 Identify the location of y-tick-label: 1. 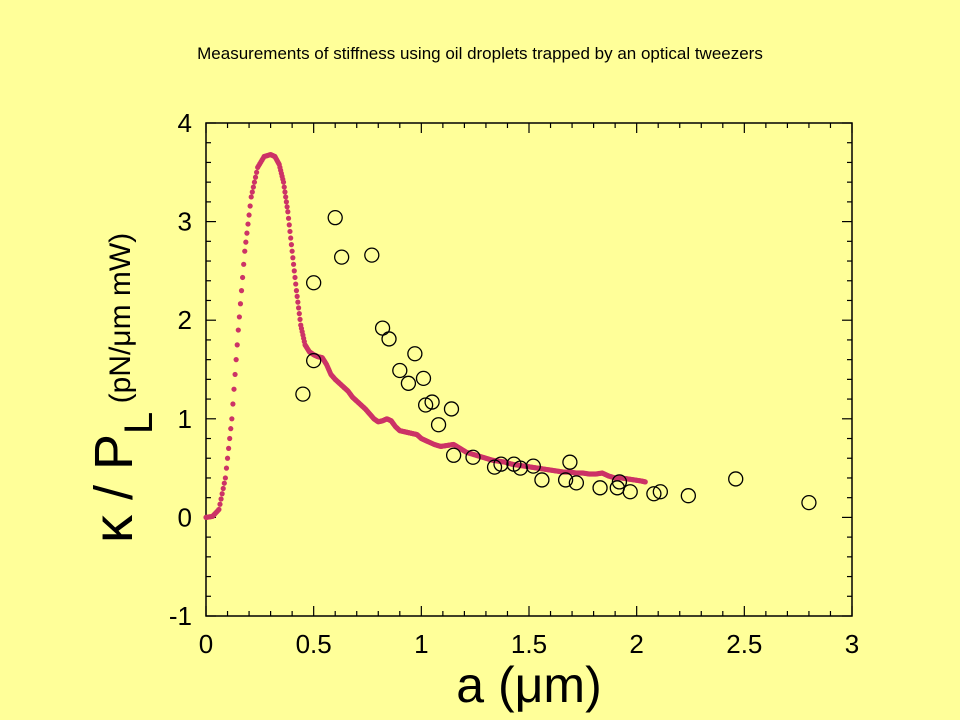
(185, 419).